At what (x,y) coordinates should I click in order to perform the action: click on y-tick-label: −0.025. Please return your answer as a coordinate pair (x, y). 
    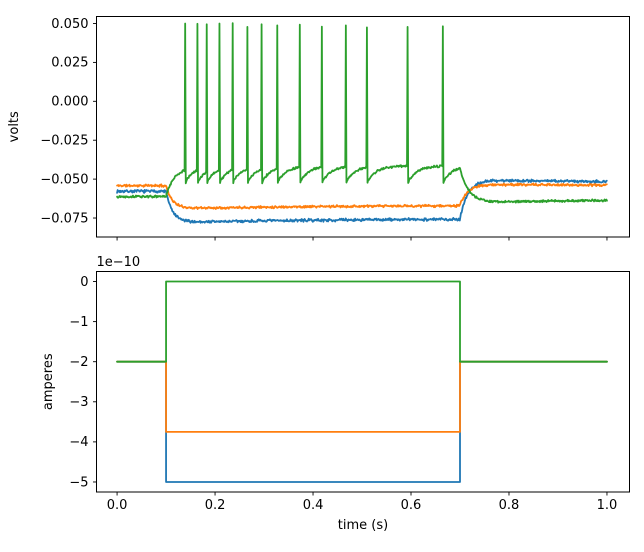
    Looking at the image, I should click on (64, 141).